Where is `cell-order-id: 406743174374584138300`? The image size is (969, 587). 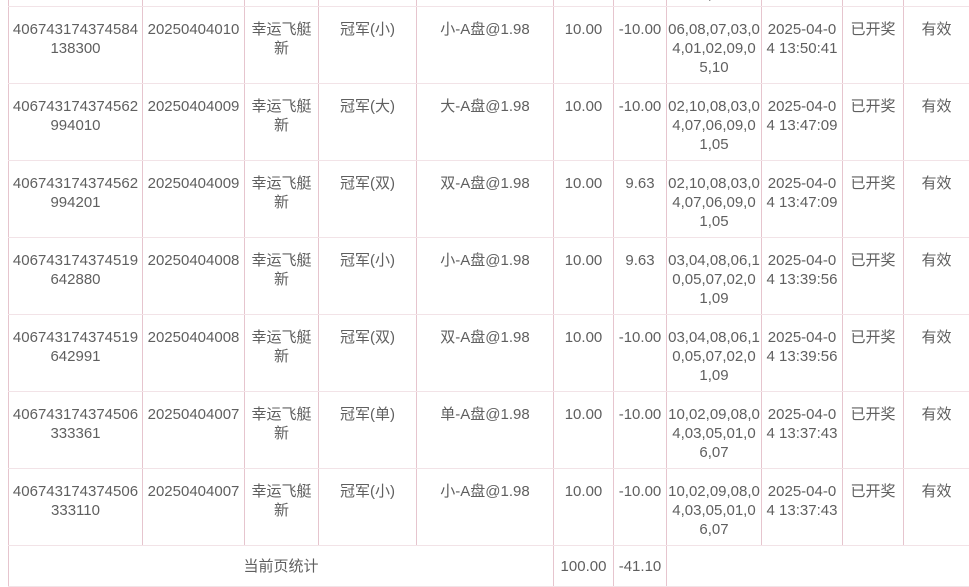
cell-order-id: 406743174374584138300 is located at coordinates (75, 45).